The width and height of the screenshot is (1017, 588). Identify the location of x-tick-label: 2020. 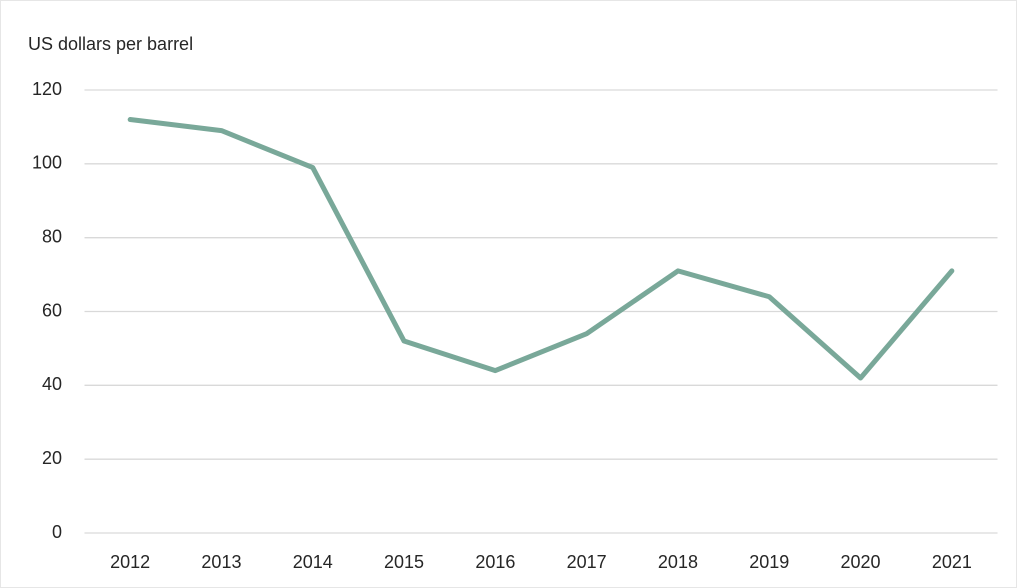
(861, 562).